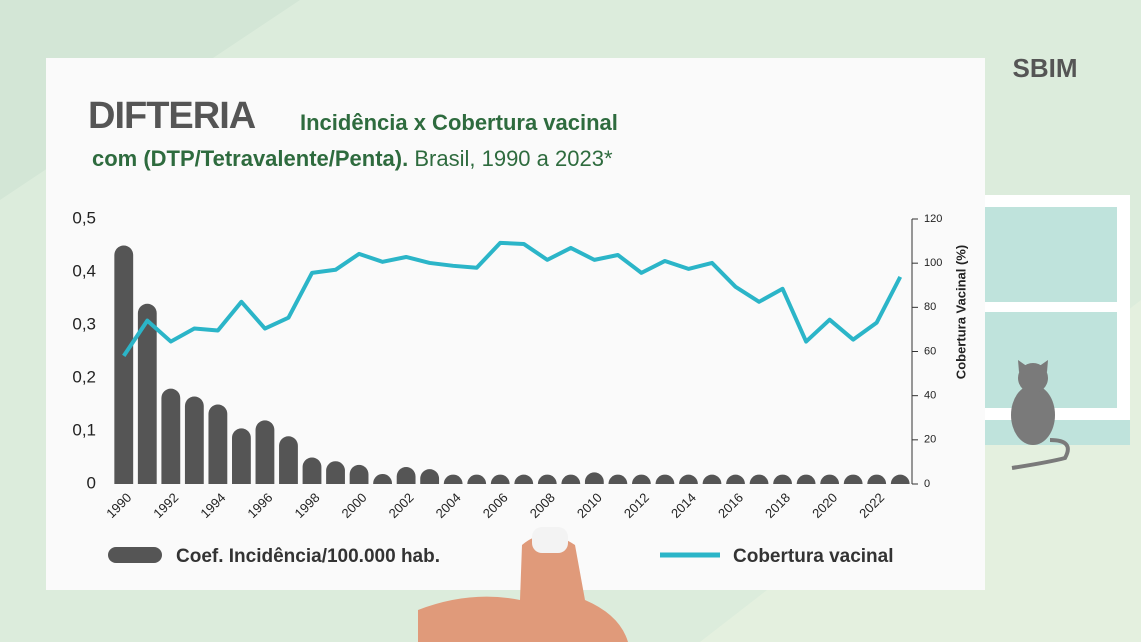  I want to click on legend-label: Cobertura vacinal, so click(813, 556).